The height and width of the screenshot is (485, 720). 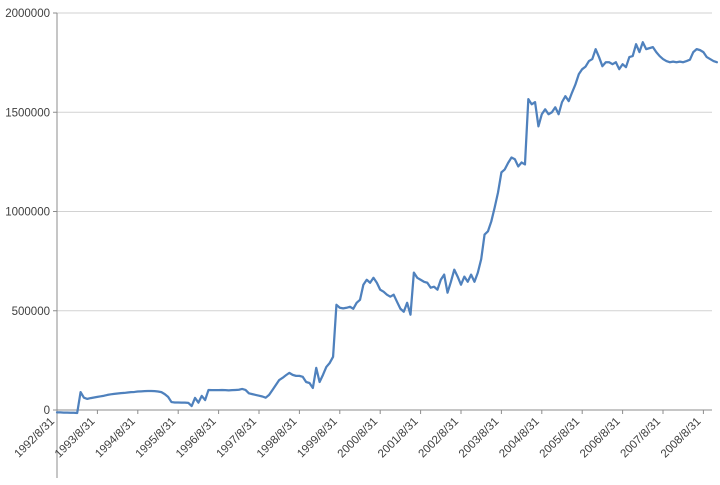 What do you see at coordinates (47, 411) in the screenshot?
I see `y-axis-label: 0` at bounding box center [47, 411].